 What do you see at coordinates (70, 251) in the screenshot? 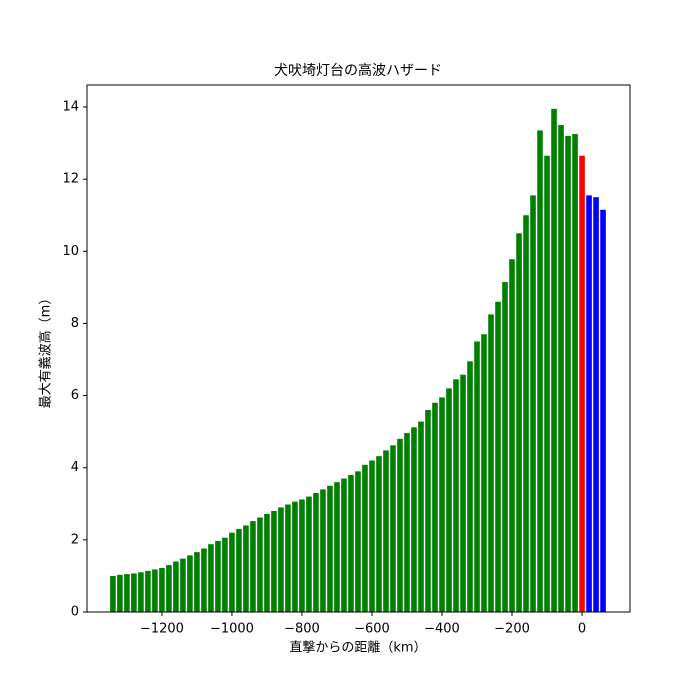
I see `y-tick-label: 10` at bounding box center [70, 251].